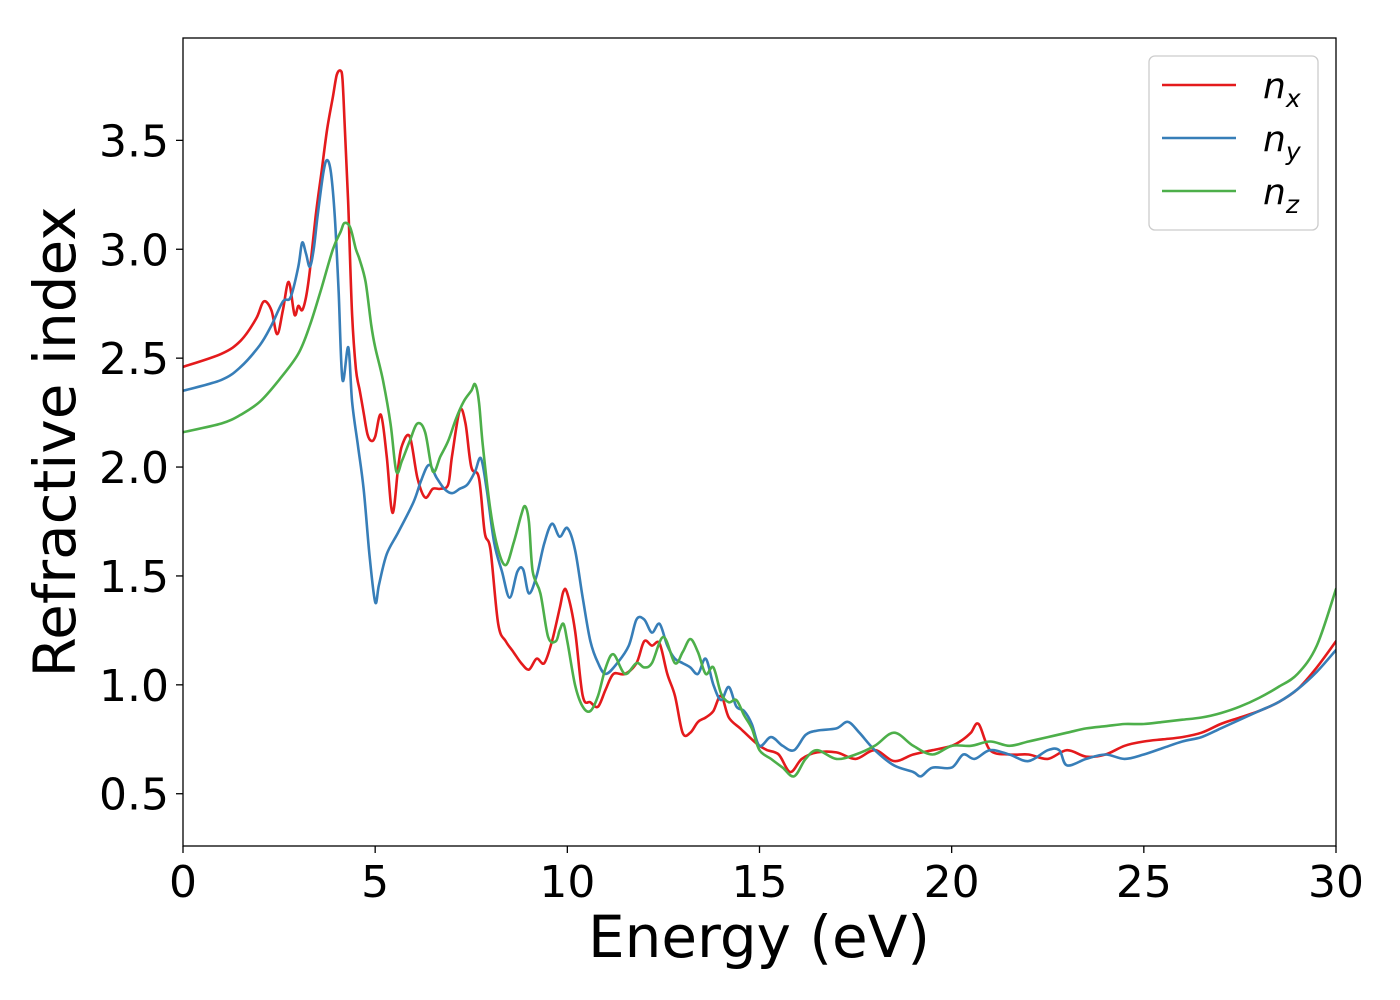 The image size is (1400, 1000). What do you see at coordinates (1281, 195) in the screenshot?
I see `legend-label-nz: nz` at bounding box center [1281, 195].